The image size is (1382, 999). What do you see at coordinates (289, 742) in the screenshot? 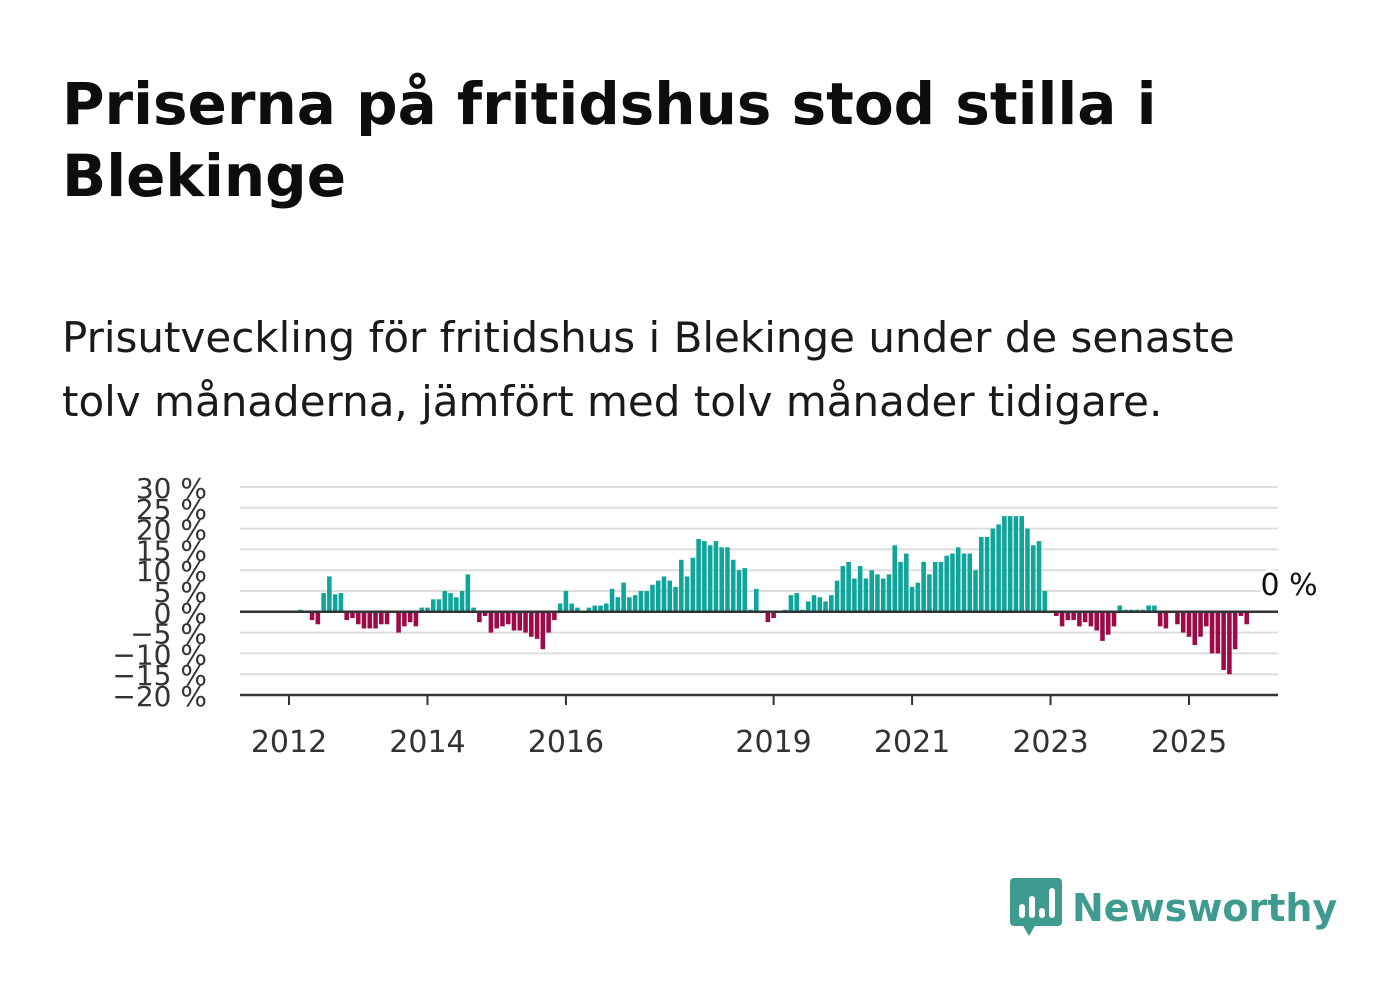
I see `x-tick-label: 2012` at bounding box center [289, 742].